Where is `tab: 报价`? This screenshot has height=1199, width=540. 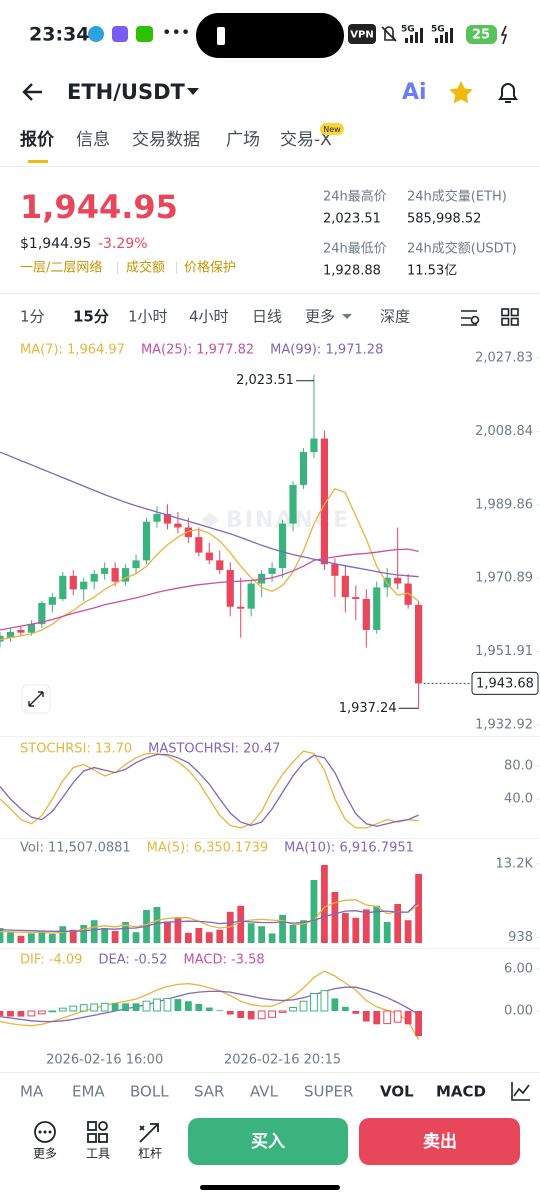
tab: 报价 is located at coordinates (37, 139).